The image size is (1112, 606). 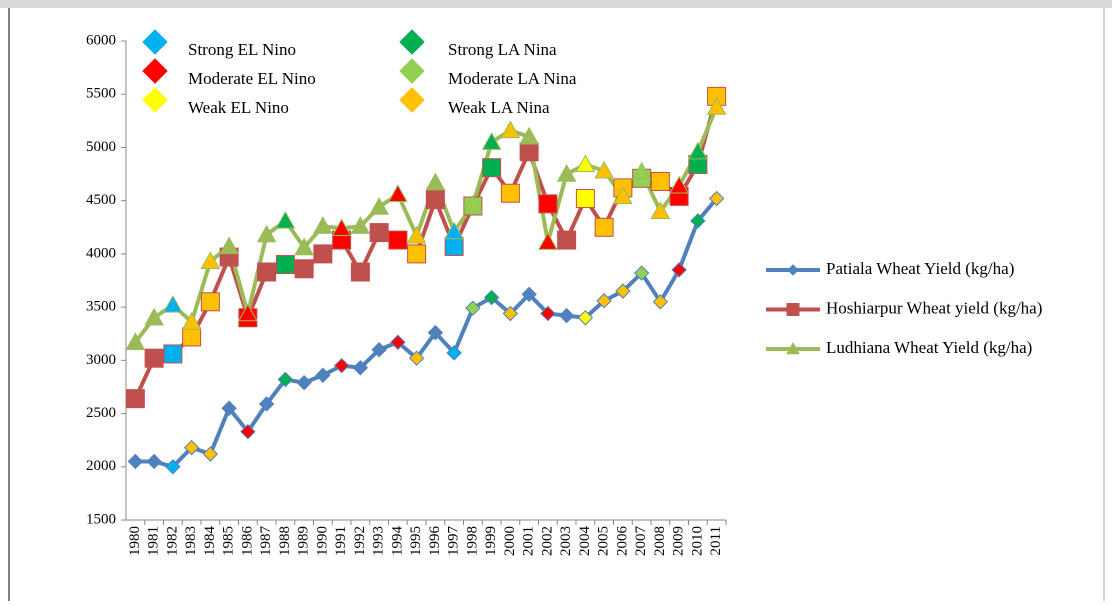 I want to click on x-tick-label: 1998, so click(x=472, y=541).